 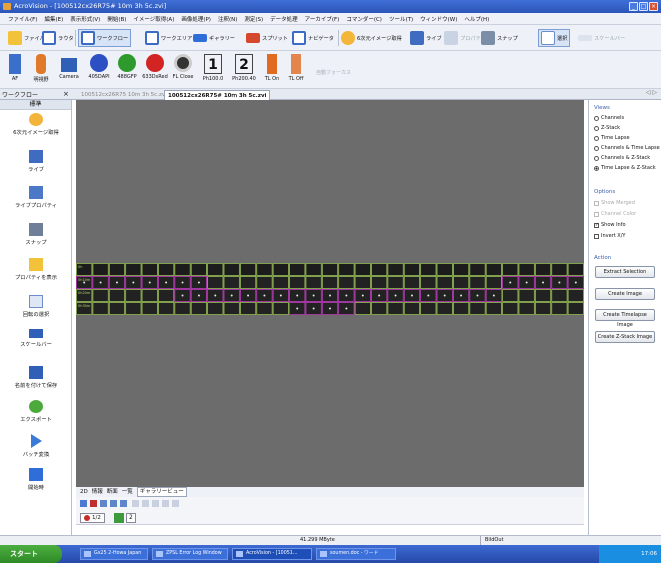 What do you see at coordinates (627, 148) in the screenshot?
I see `view-option-channels-timelapse: Channels & Time Lapse` at bounding box center [627, 148].